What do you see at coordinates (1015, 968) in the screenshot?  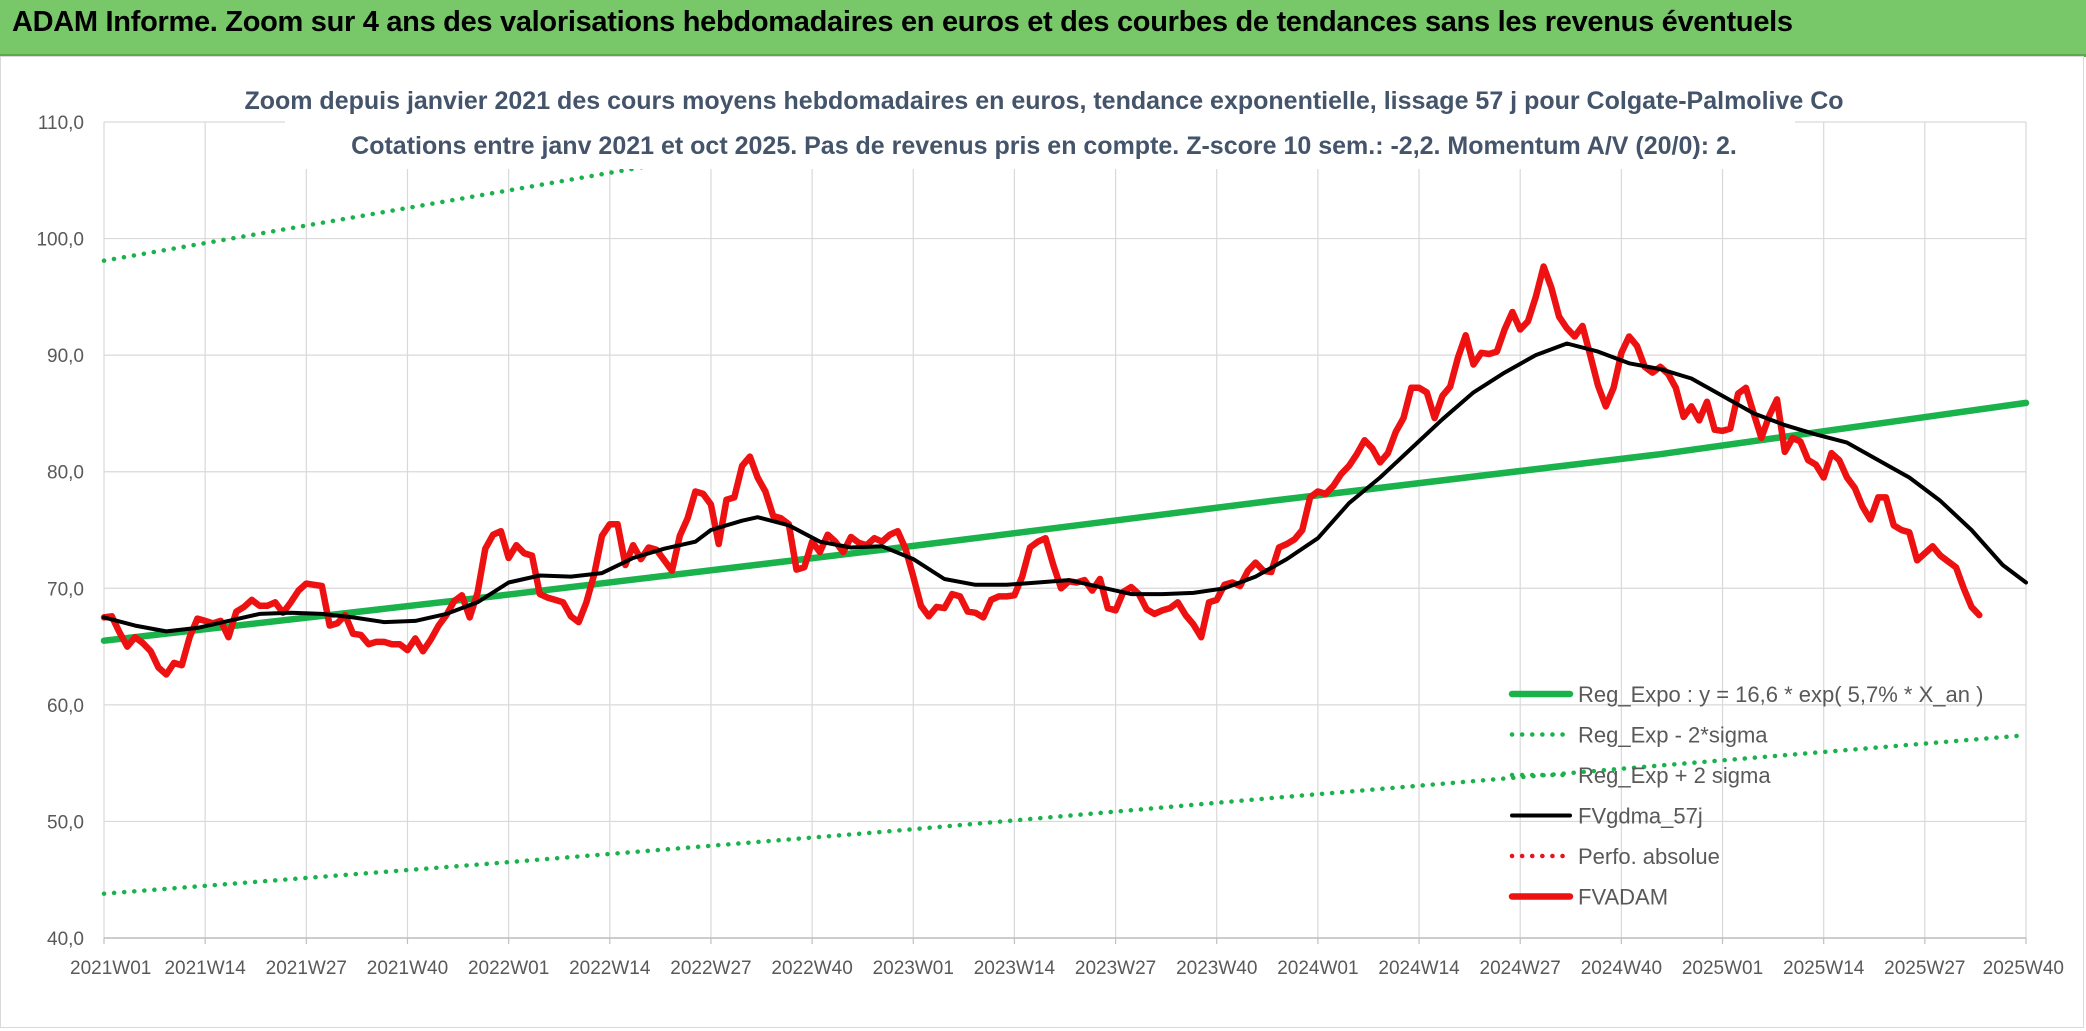 I see `x-tick-label: 2023W14` at bounding box center [1015, 968].